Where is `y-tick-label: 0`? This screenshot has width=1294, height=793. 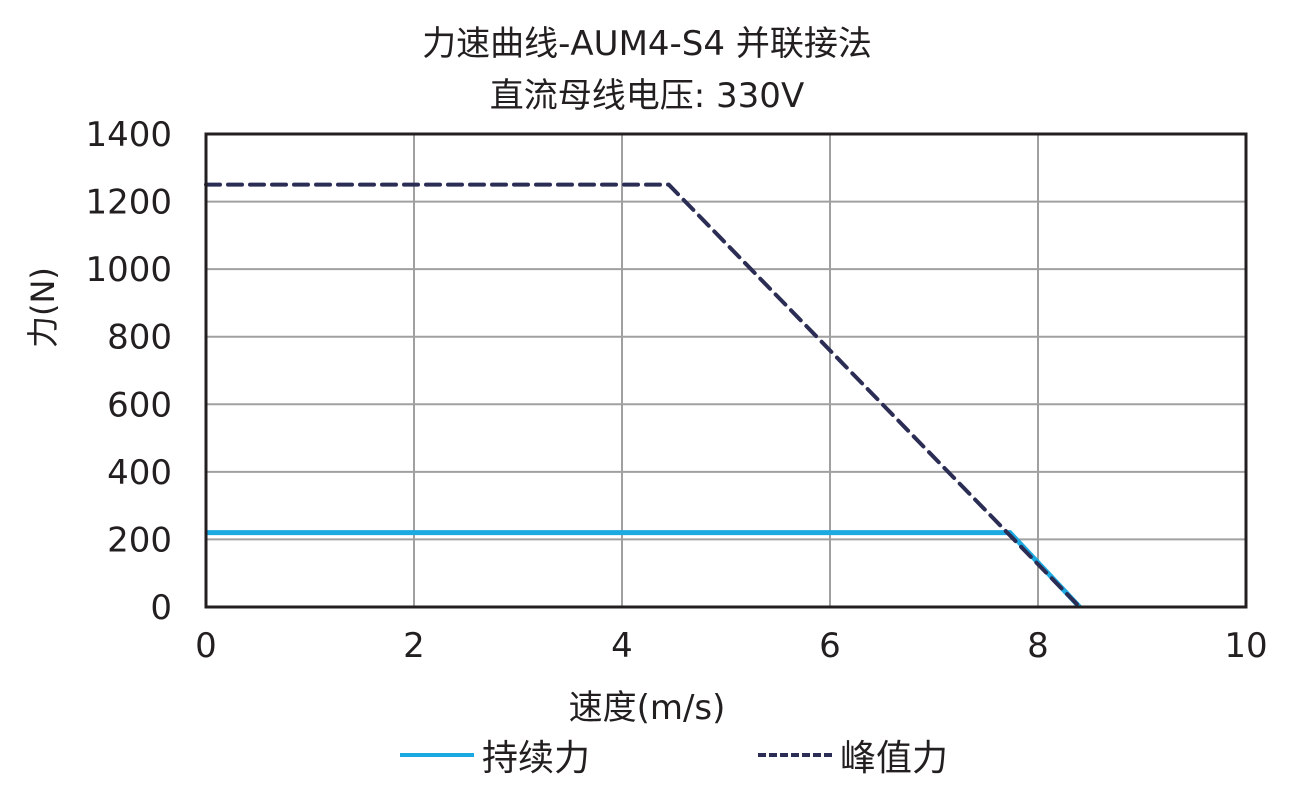 y-tick-label: 0 is located at coordinates (161, 608).